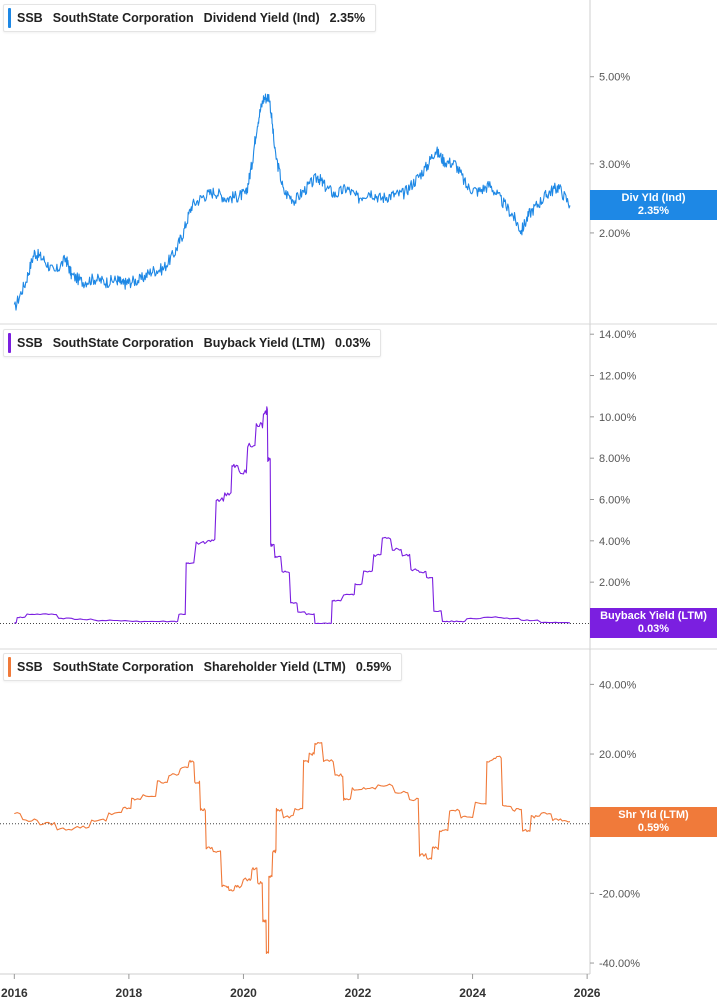  What do you see at coordinates (619, 894) in the screenshot?
I see `y-tick-label: -20.00%` at bounding box center [619, 894].